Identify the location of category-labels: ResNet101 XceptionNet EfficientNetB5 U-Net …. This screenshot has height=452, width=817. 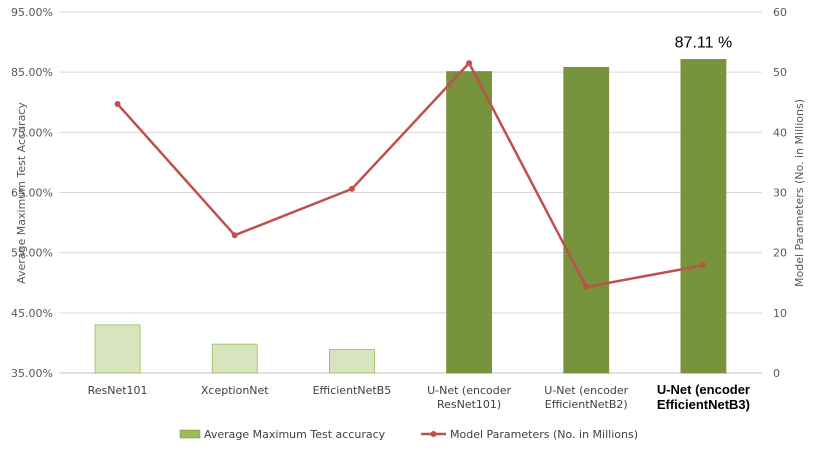
(419, 397).